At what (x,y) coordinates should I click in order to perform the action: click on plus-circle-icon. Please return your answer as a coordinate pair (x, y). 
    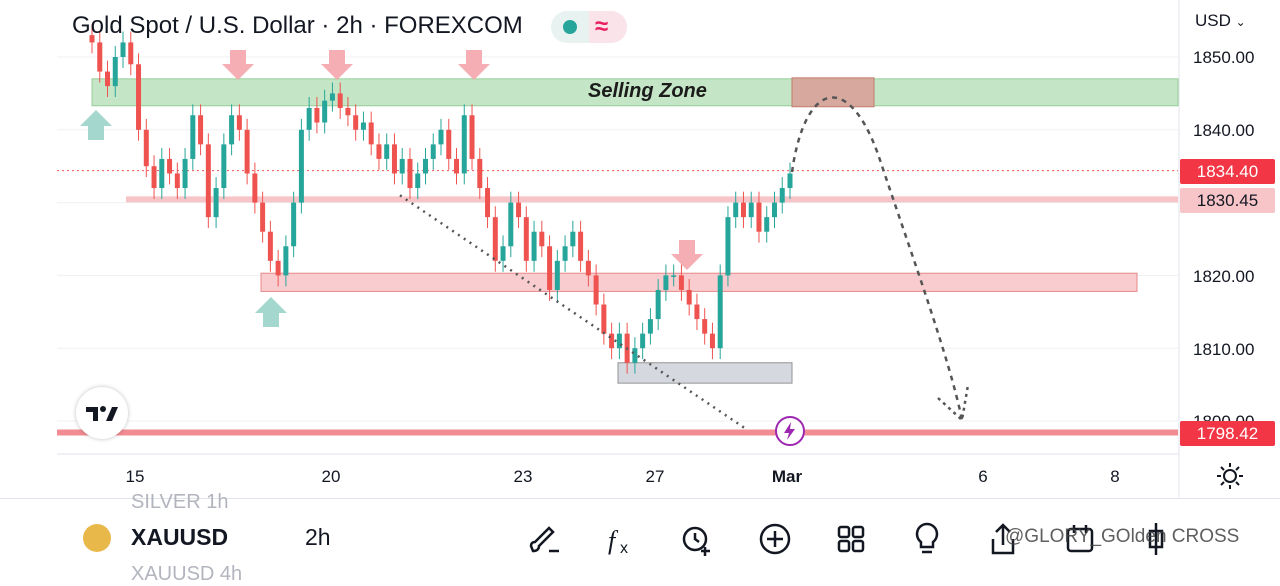
    Looking at the image, I should click on (775, 539).